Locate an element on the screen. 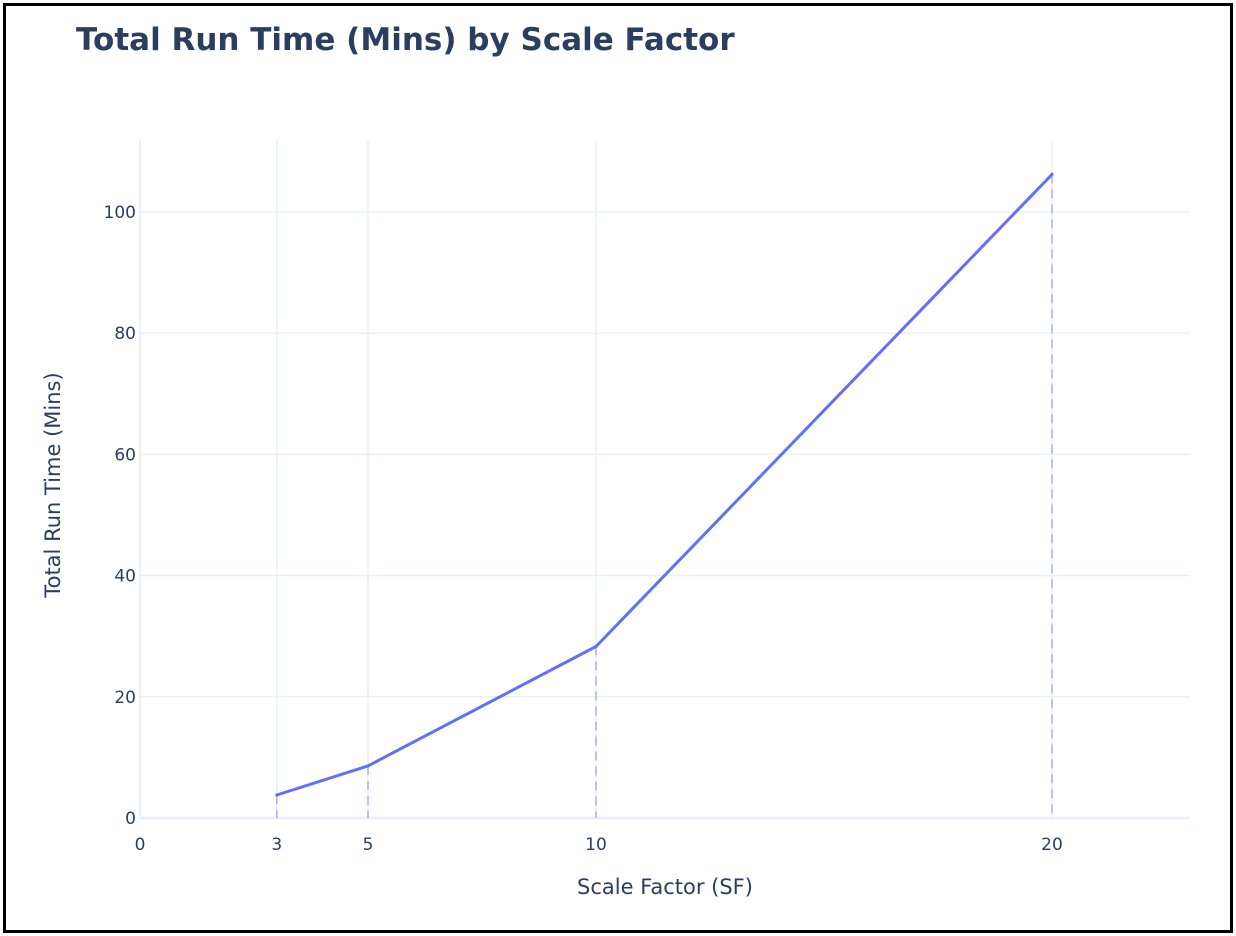 This screenshot has width=1236, height=936. y-axis-title: Total Run Time (Mins) is located at coordinates (53, 485).